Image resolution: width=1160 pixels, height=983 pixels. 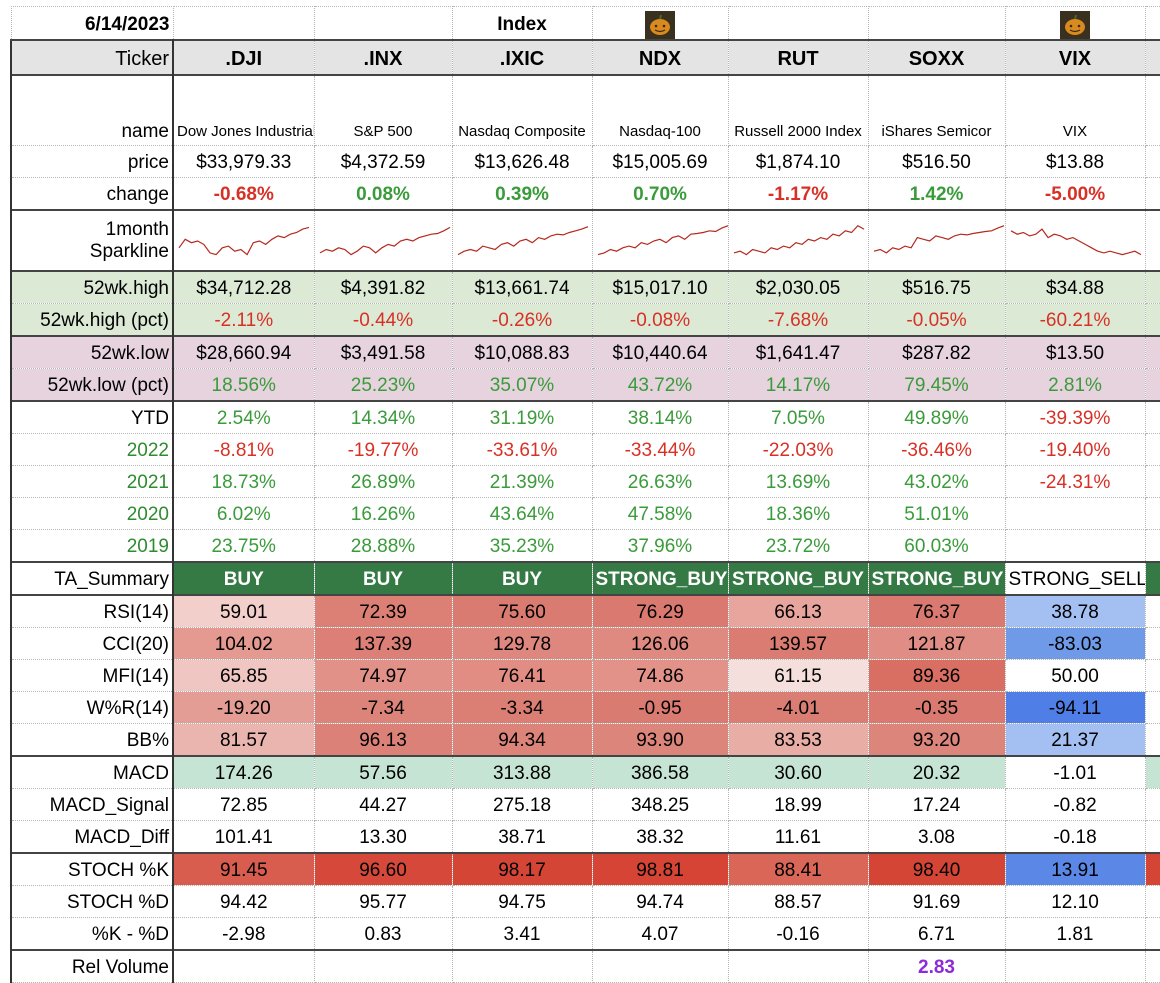 I want to click on macd-value: -1.01, so click(x=1075, y=772).